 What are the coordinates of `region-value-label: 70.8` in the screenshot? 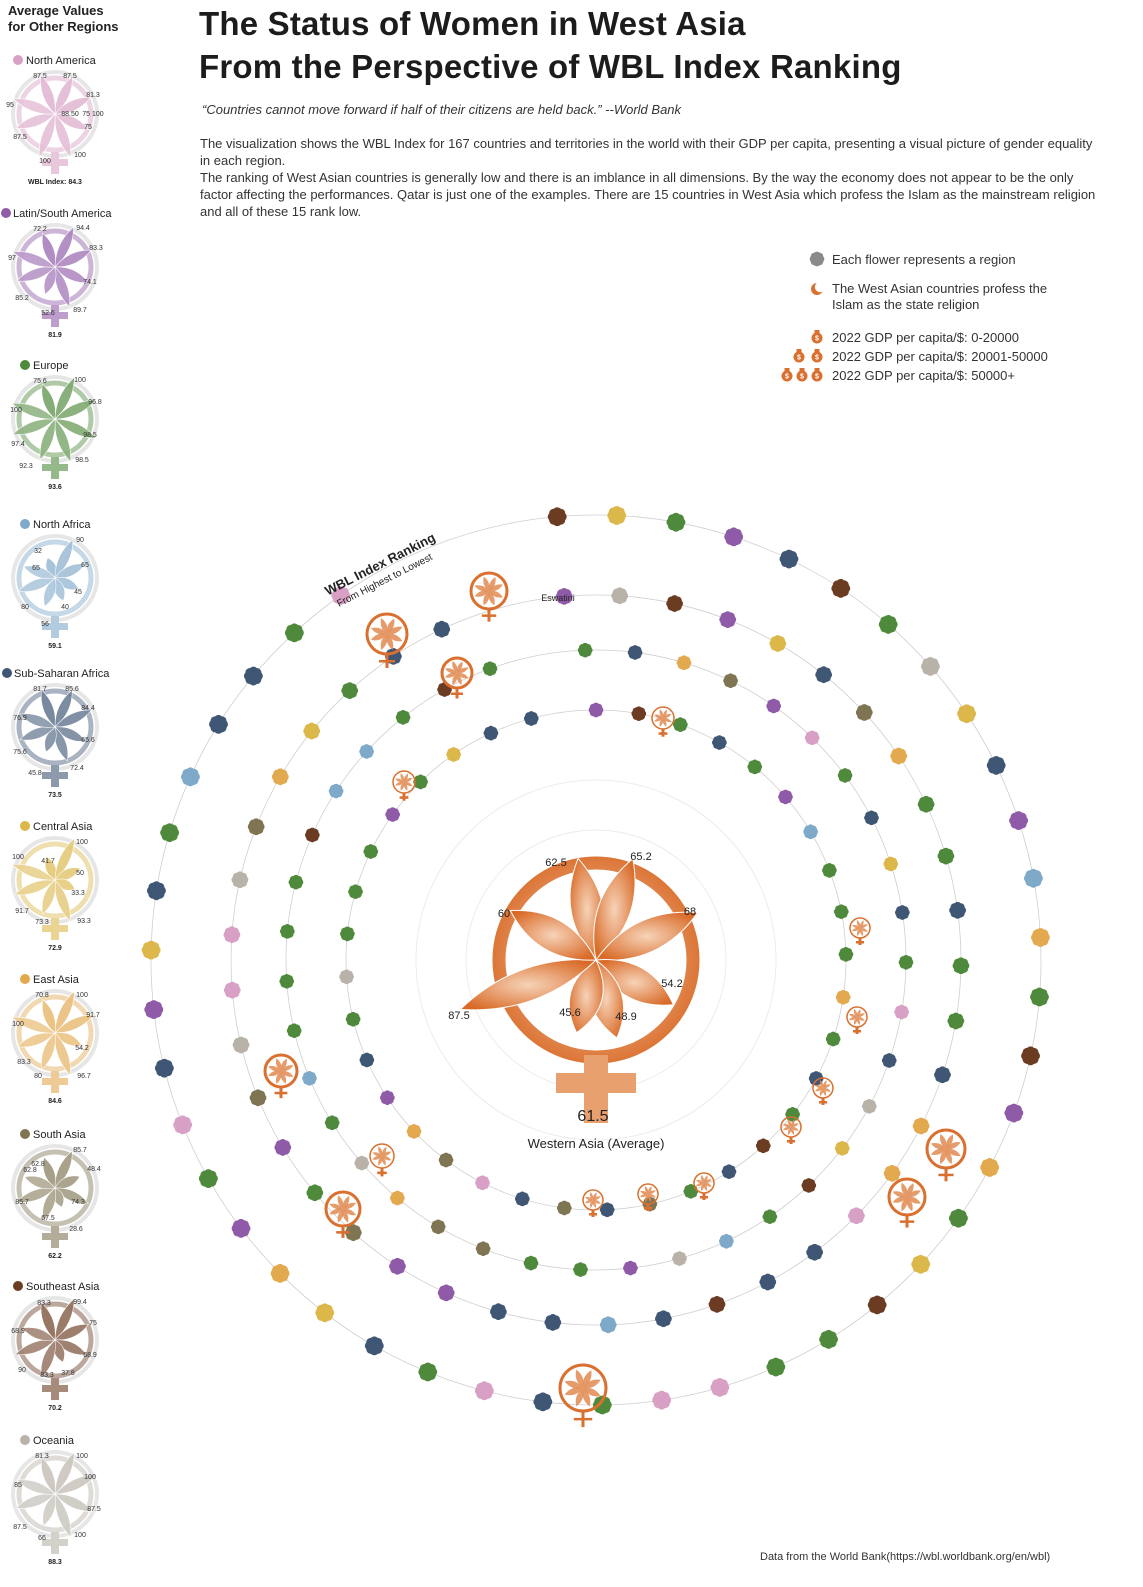 It's located at (42, 995).